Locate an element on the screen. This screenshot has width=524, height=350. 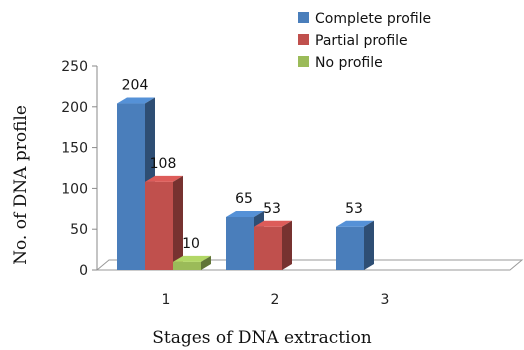
y-tick-label: 50 is located at coordinates (79, 230).